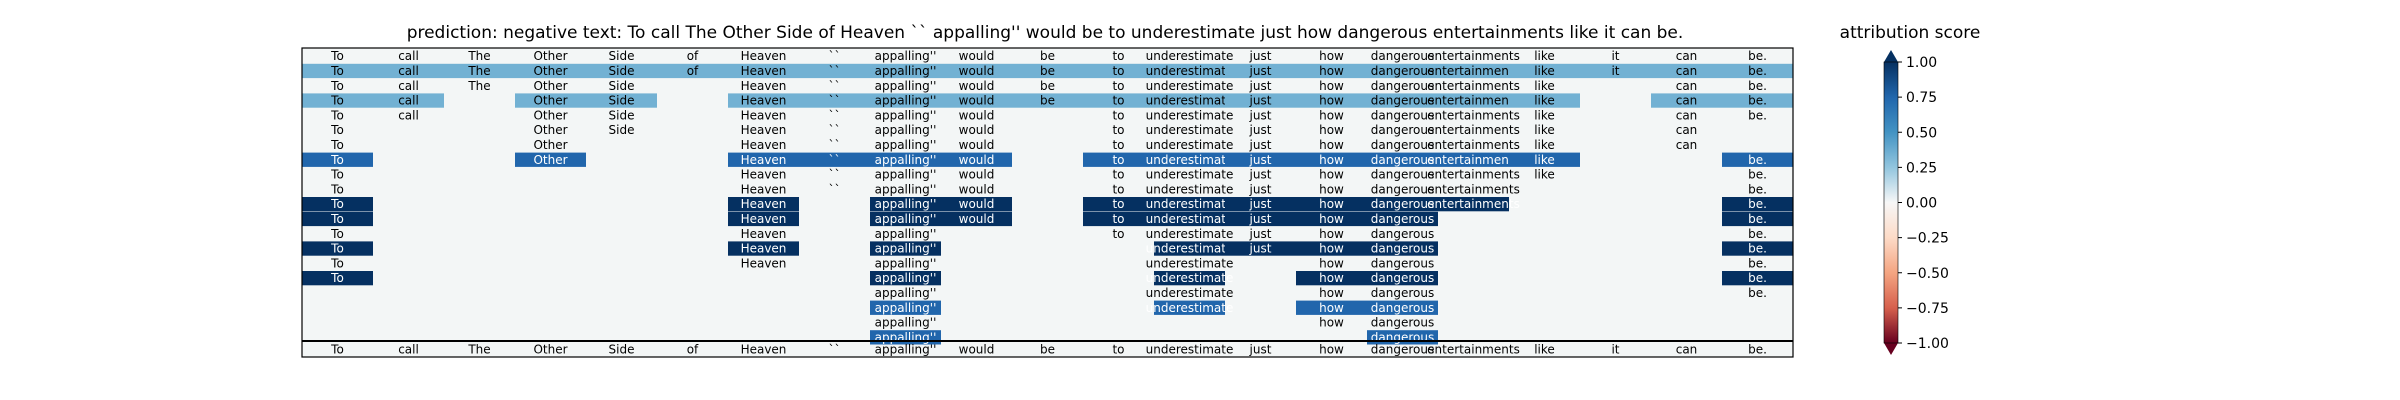  What do you see at coordinates (1927, 239) in the screenshot?
I see `colorbar-tick-label: −0.25` at bounding box center [1927, 239].